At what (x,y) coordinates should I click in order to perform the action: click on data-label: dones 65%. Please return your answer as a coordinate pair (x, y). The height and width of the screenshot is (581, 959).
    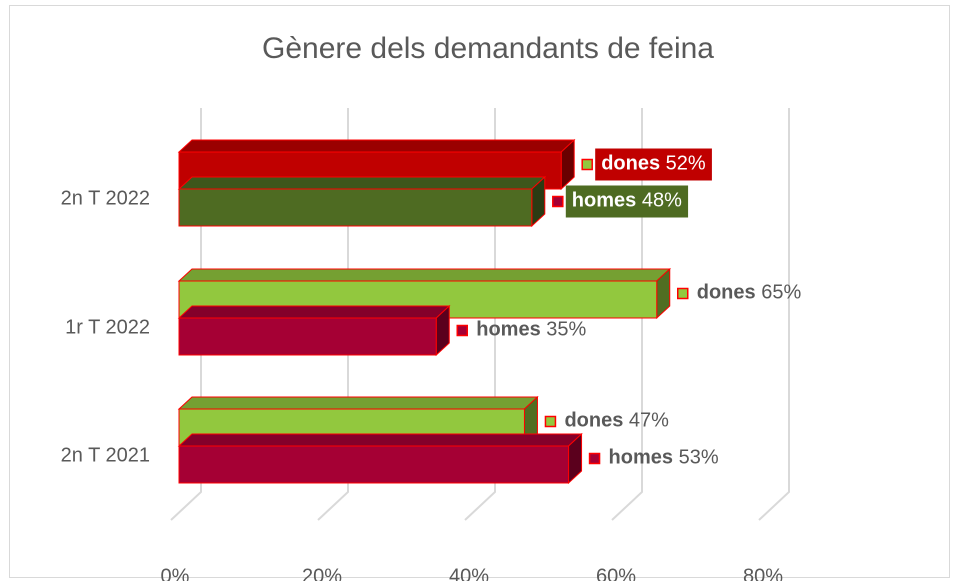
    Looking at the image, I should click on (749, 293).